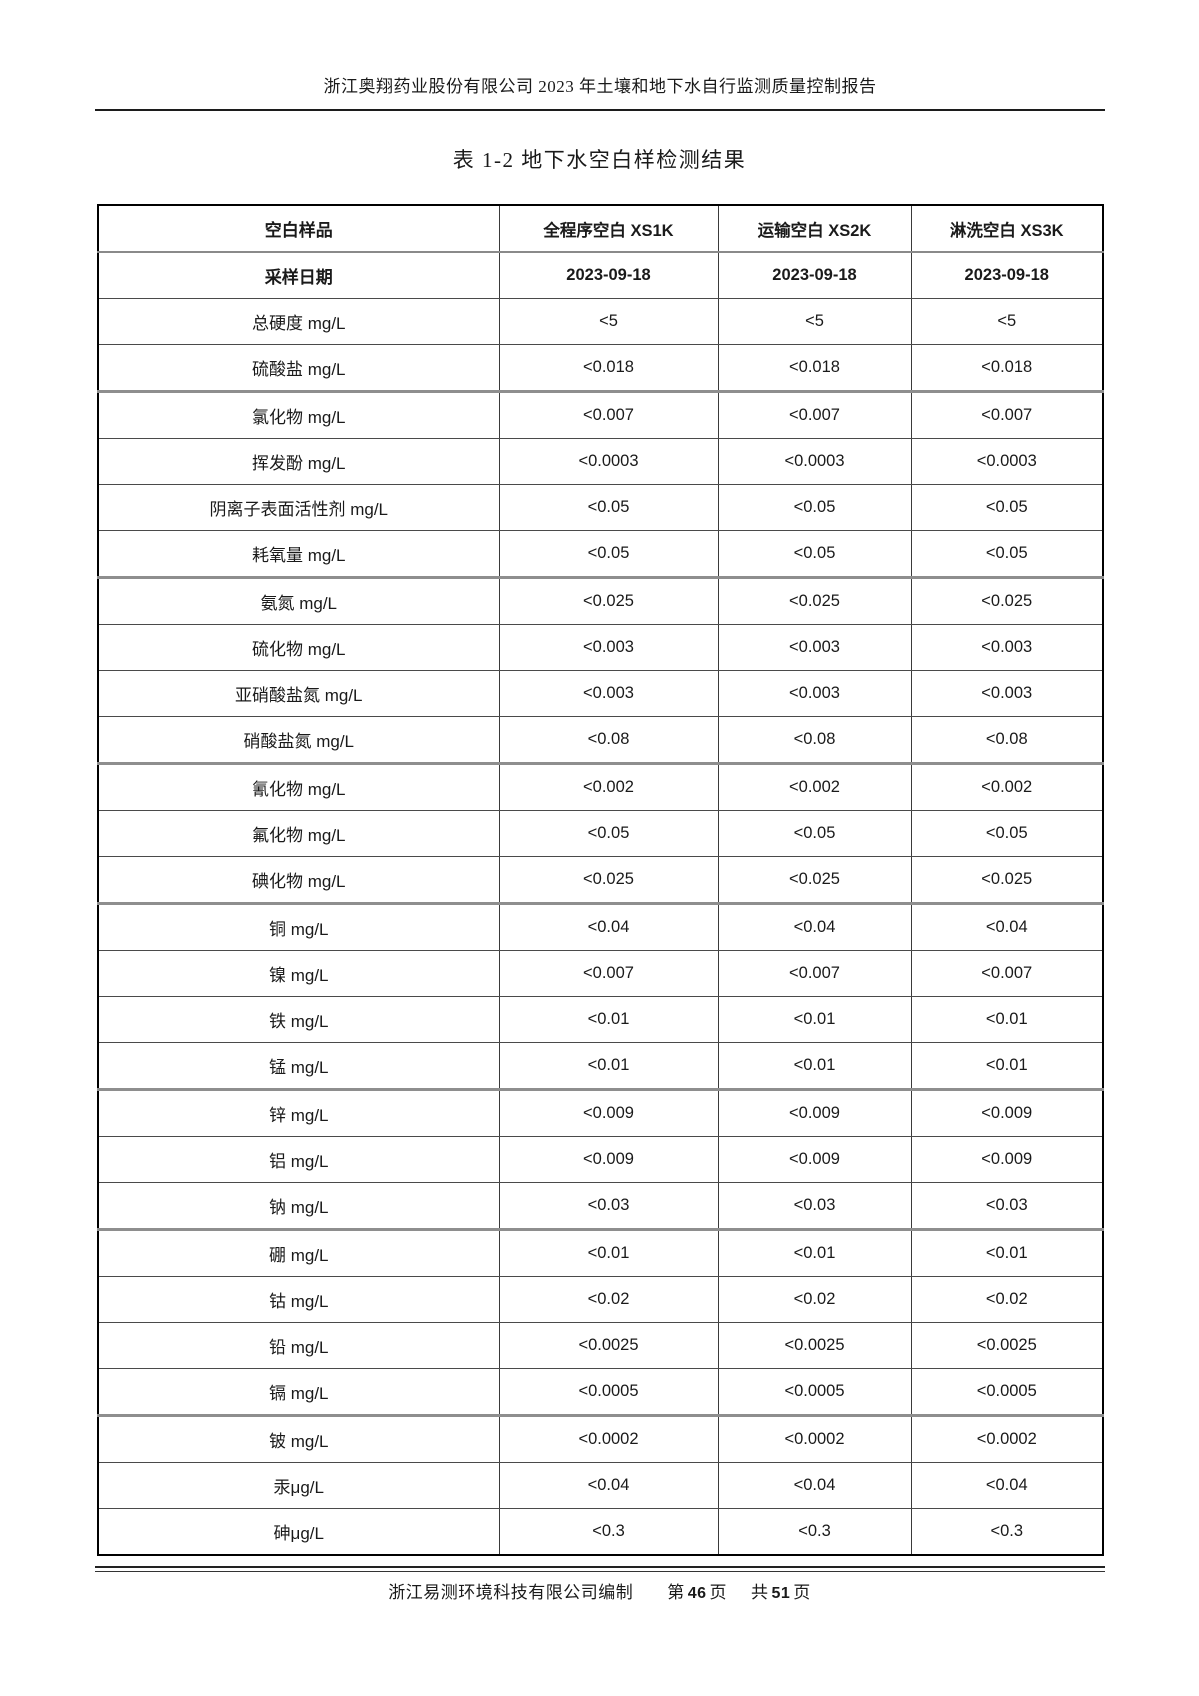 The width and height of the screenshot is (1199, 1696). I want to click on result-value: <0.0005, so click(1006, 1392).